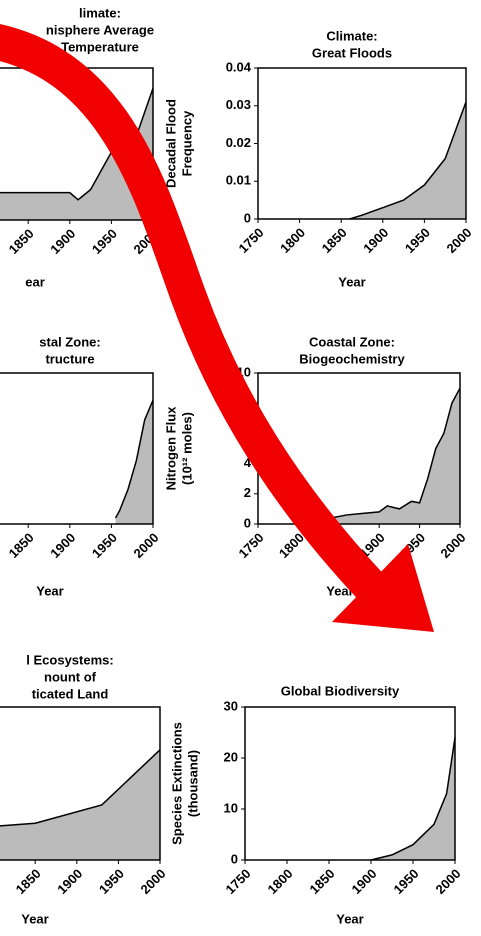 The width and height of the screenshot is (481, 936). What do you see at coordinates (170, 448) in the screenshot?
I see `y-axis-label: Nitrogen Flux` at bounding box center [170, 448].